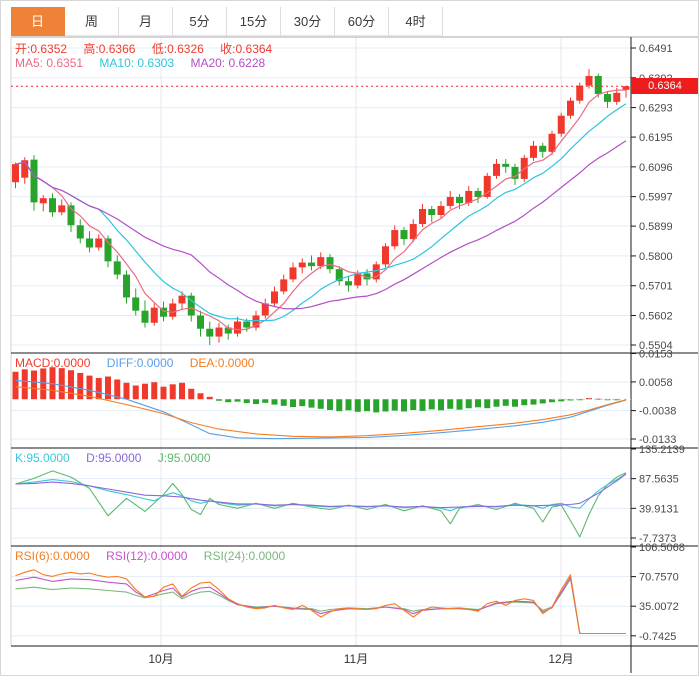 This screenshot has height=676, width=699. I want to click on svg-text: 0.5504, so click(656, 346).